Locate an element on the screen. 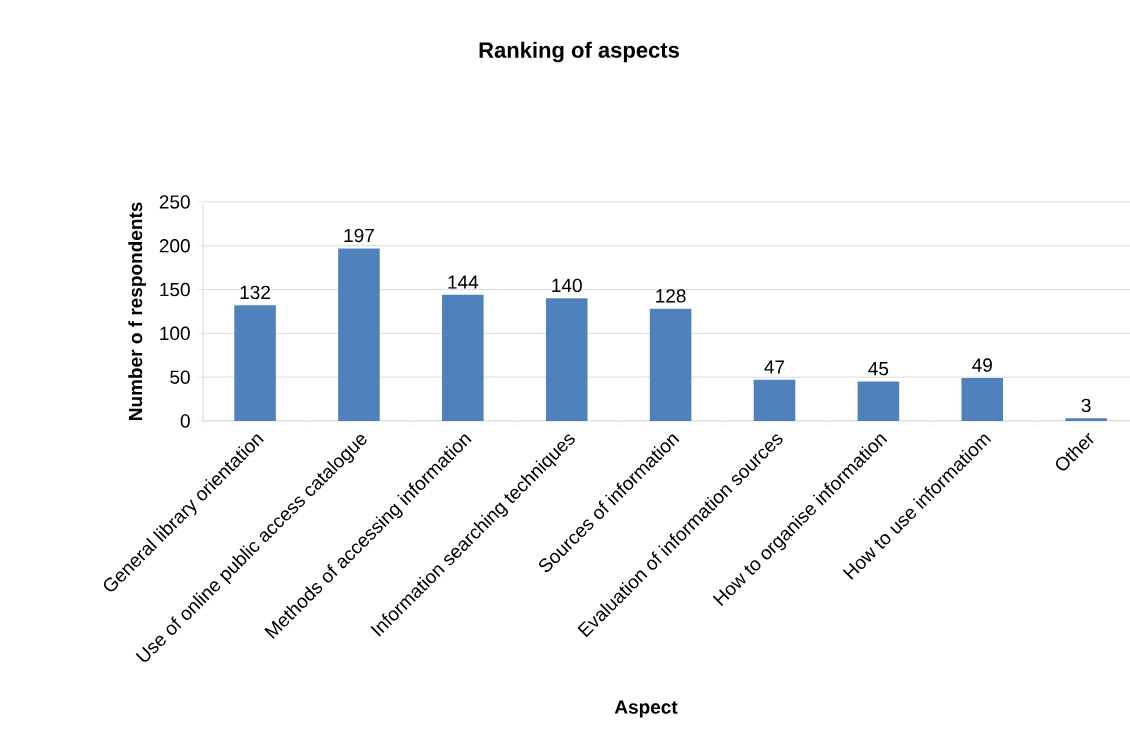  y-tick-label: 200 is located at coordinates (174, 246).